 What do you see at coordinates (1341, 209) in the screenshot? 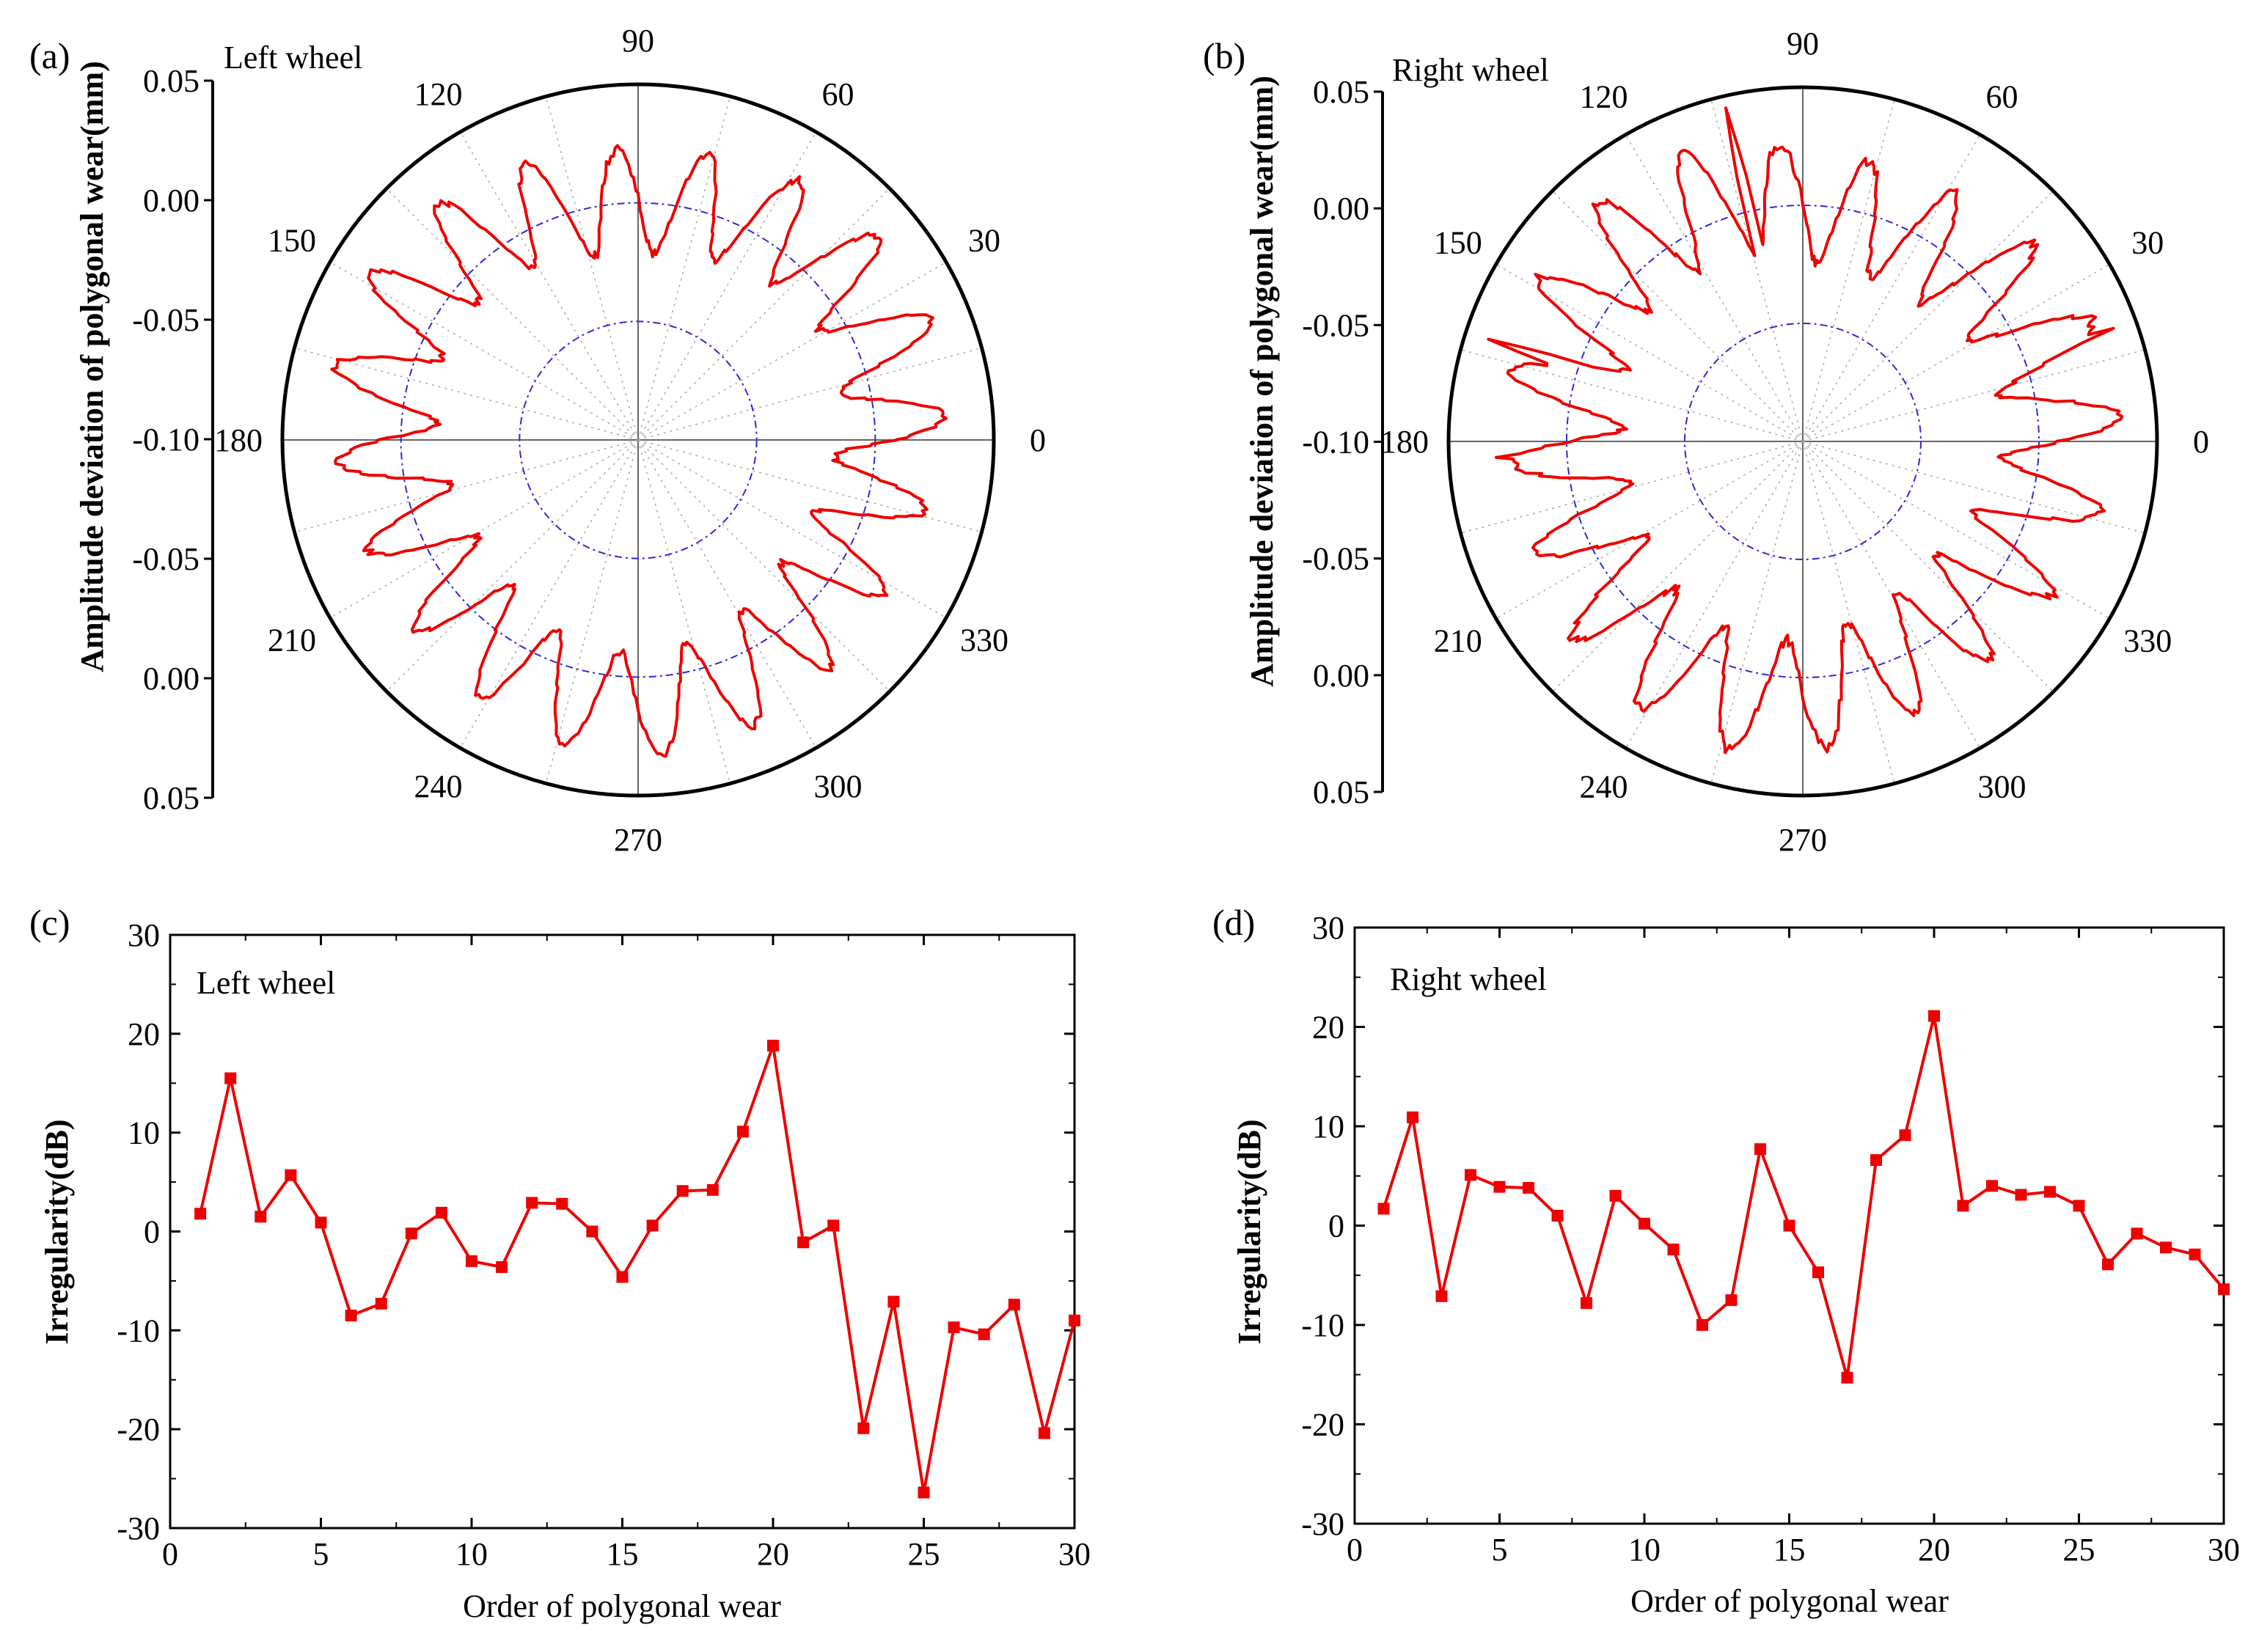
I see `radial-tick-label-1: 0.00` at bounding box center [1341, 209].